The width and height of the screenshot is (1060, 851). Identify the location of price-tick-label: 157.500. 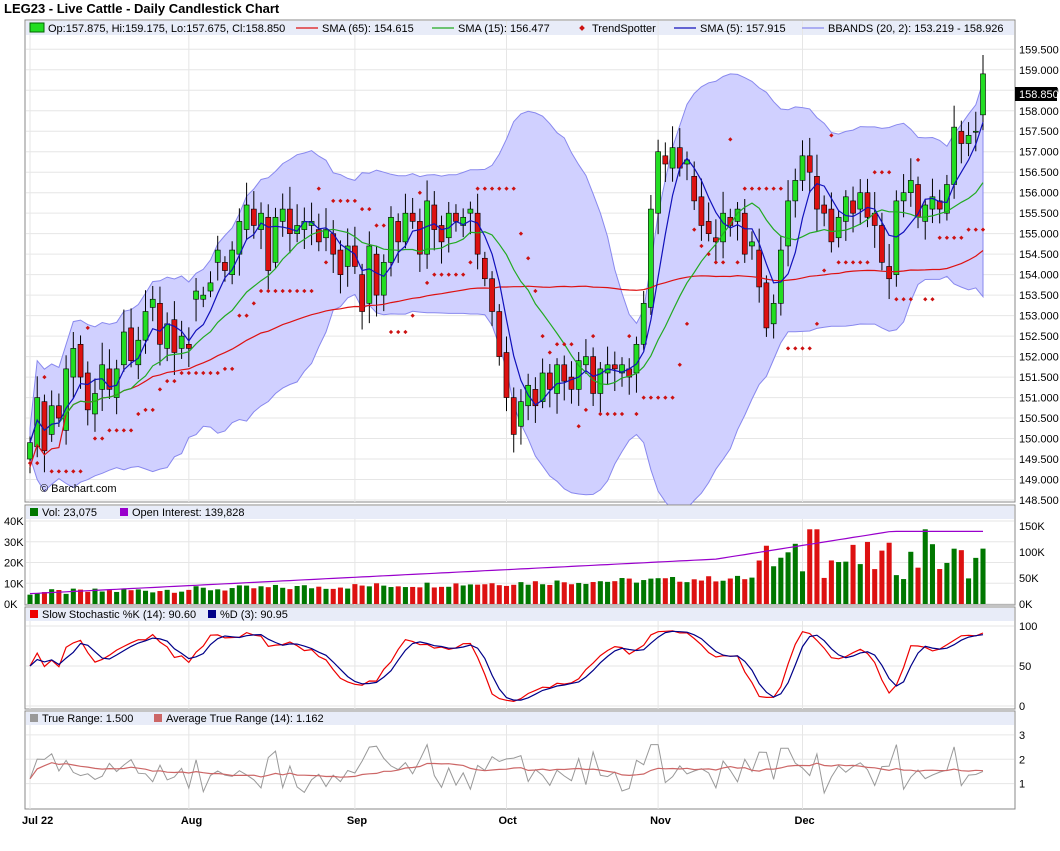
(1039, 132).